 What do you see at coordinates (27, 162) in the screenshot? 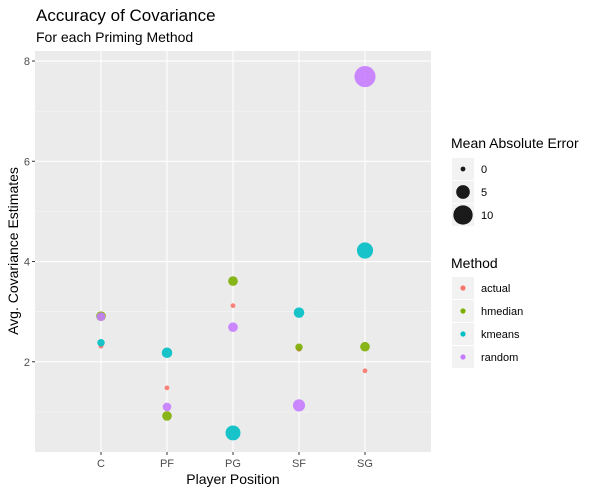
I see `y-tick-label: 6` at bounding box center [27, 162].